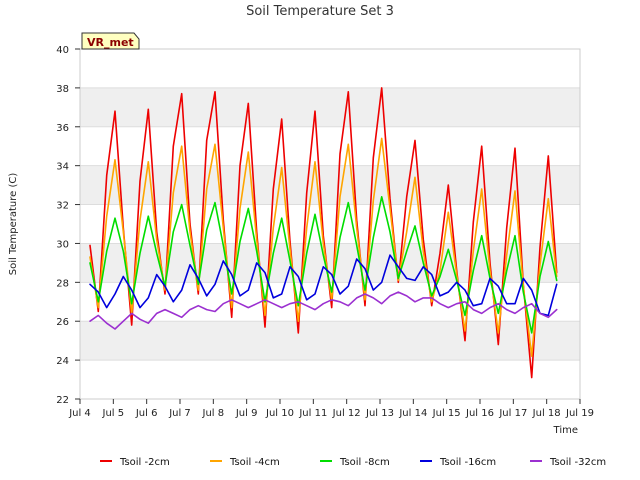 The width and height of the screenshot is (640, 480). What do you see at coordinates (312, 413) in the screenshot?
I see `x-tick-label: Jul 11` at bounding box center [312, 413].